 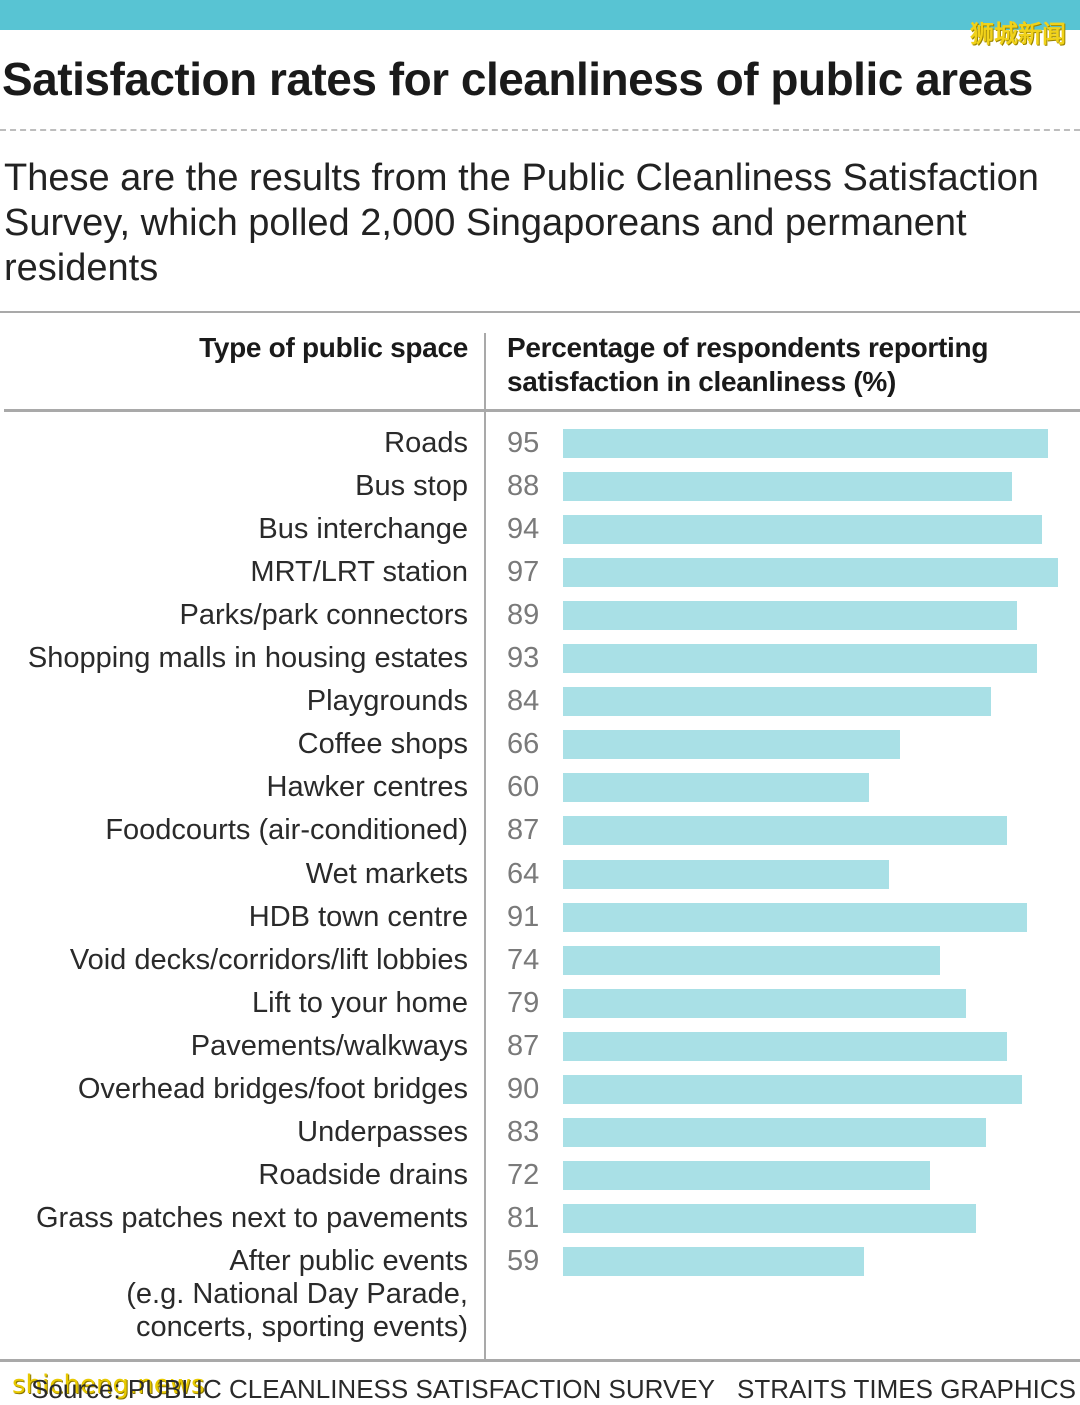 What do you see at coordinates (523, 615) in the screenshot?
I see `value-label: 89` at bounding box center [523, 615].